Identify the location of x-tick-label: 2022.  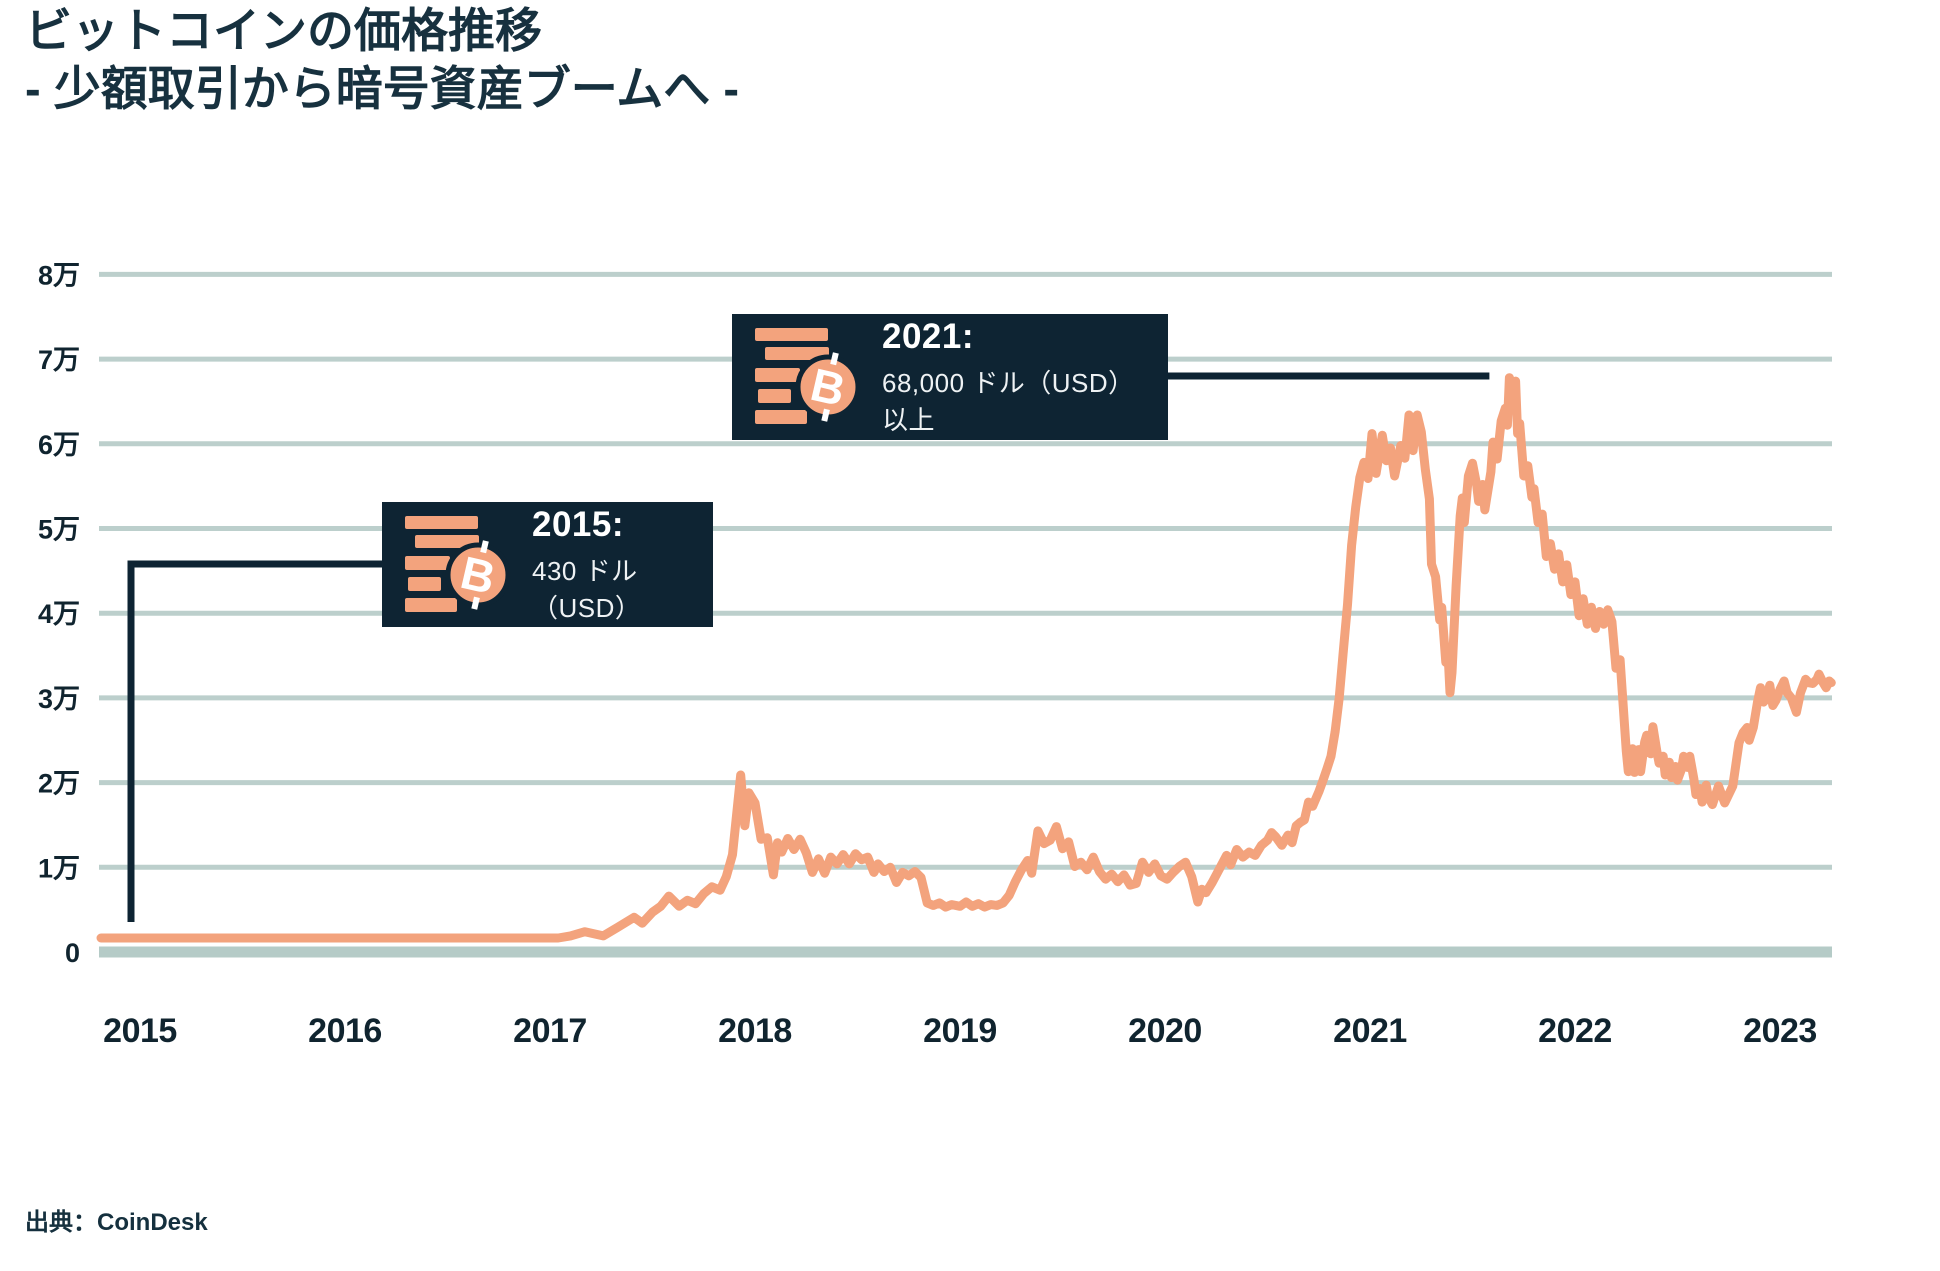
(1575, 1031).